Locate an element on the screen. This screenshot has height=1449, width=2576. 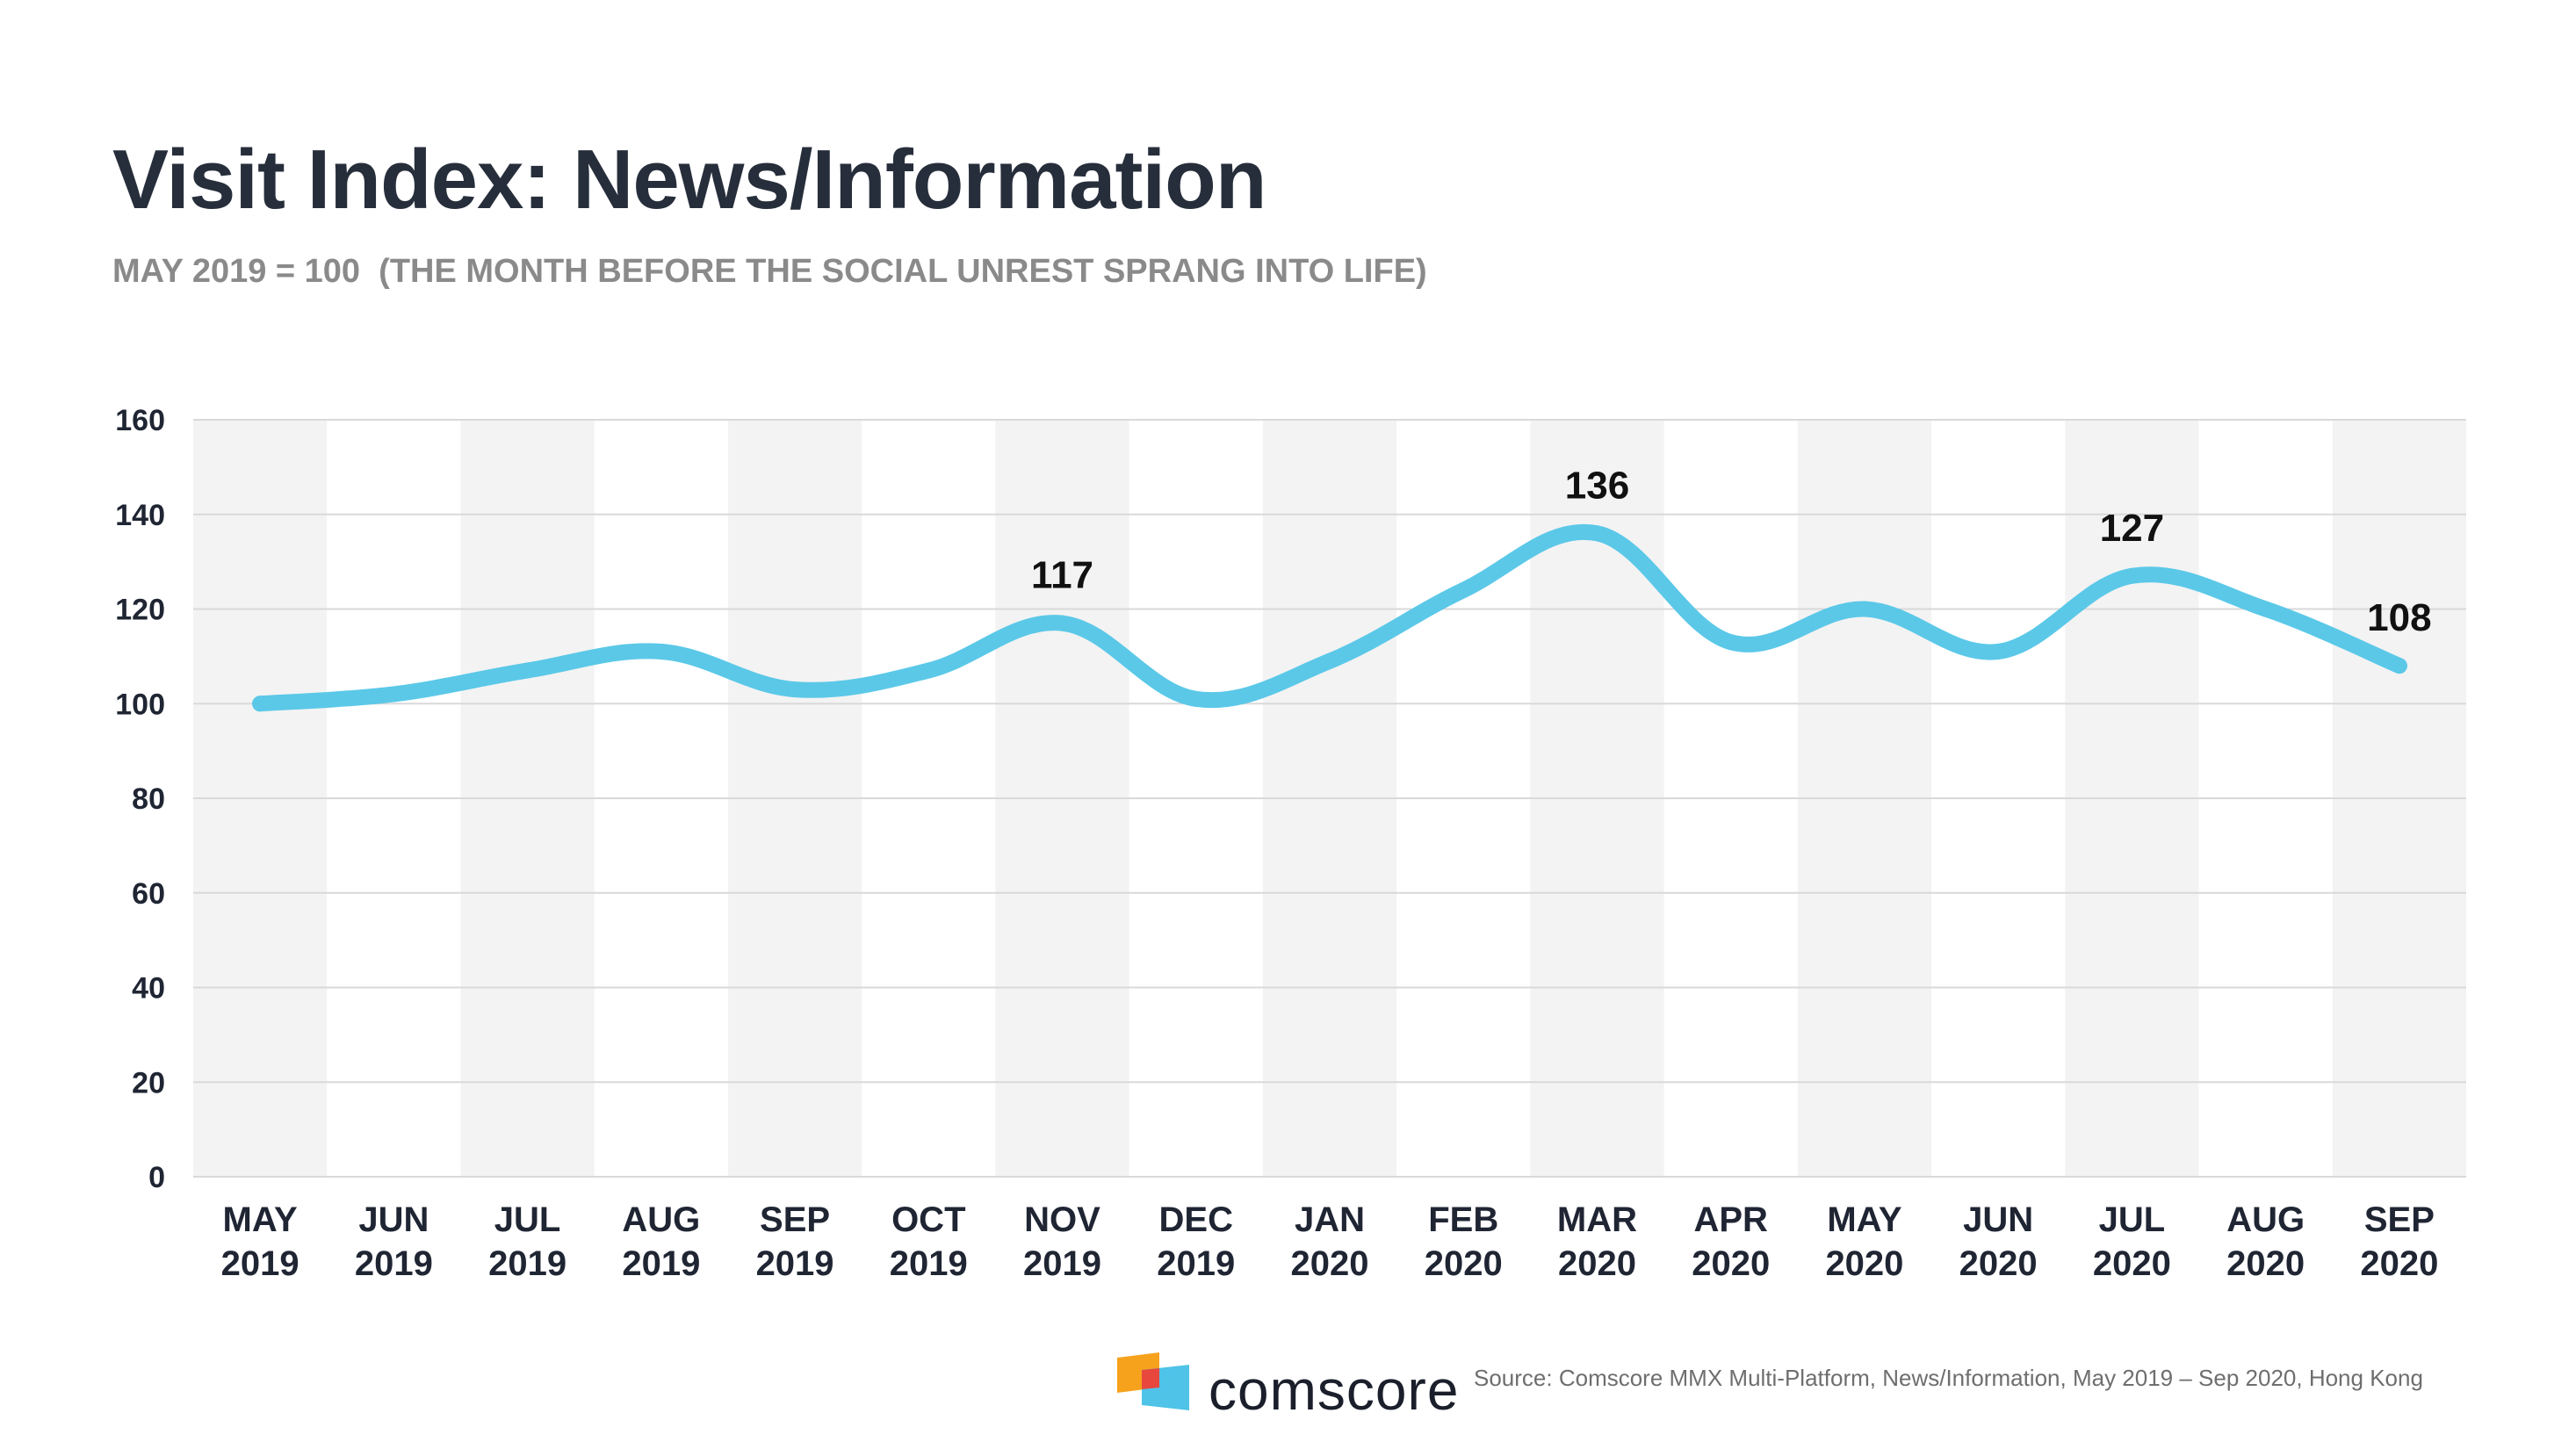
y-tick-label: 140 is located at coordinates (140, 515).